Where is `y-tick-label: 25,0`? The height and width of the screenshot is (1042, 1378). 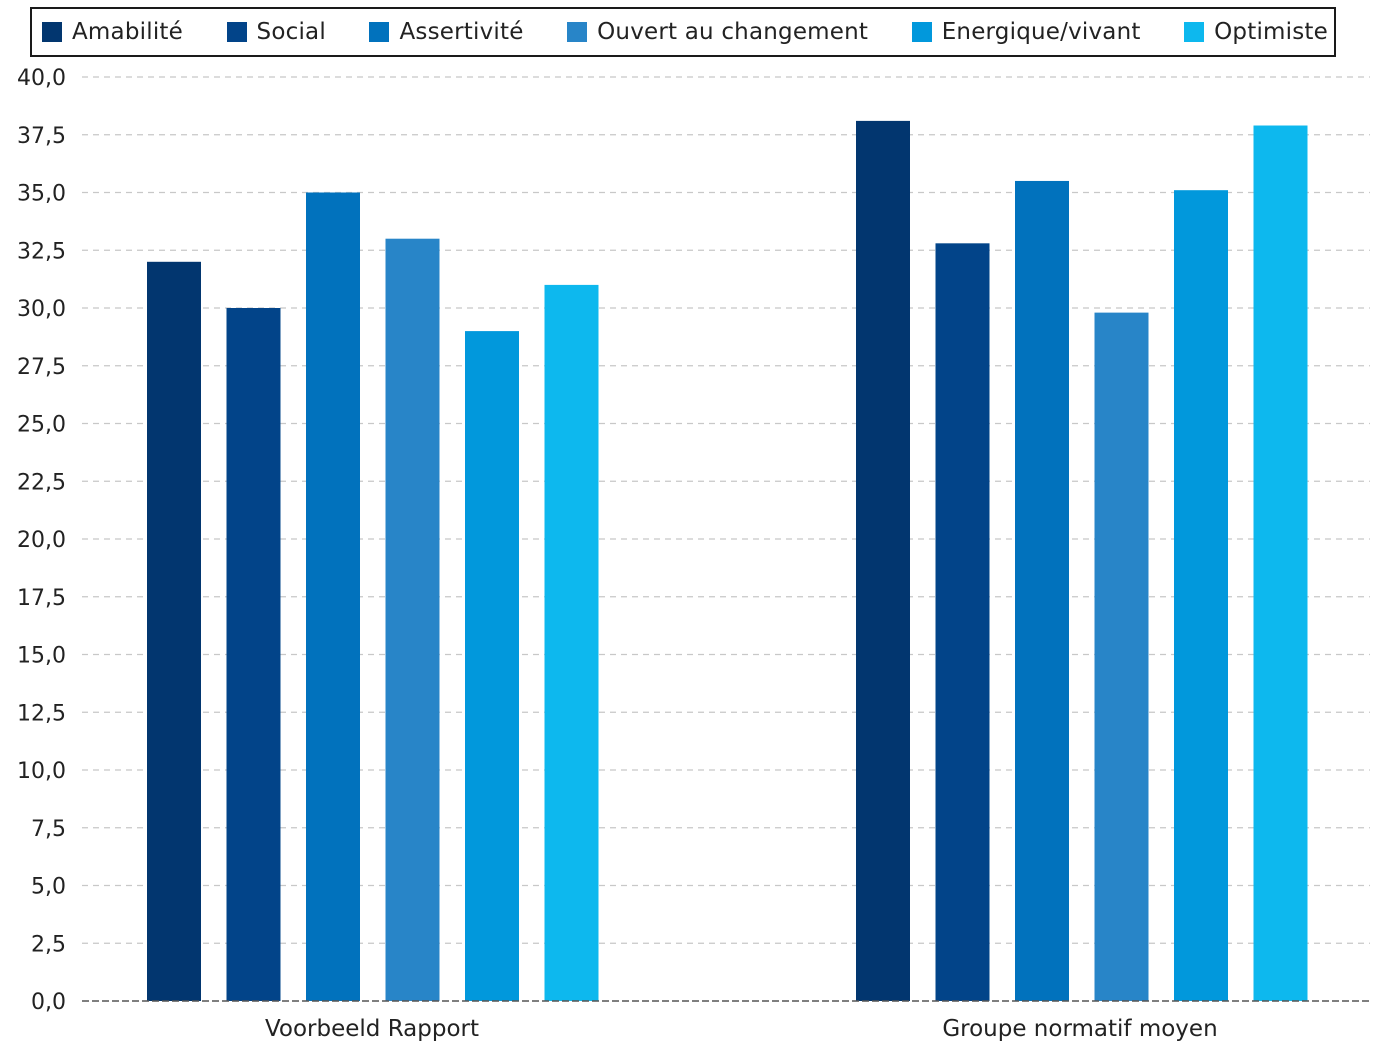
y-tick-label: 25,0 is located at coordinates (41, 425).